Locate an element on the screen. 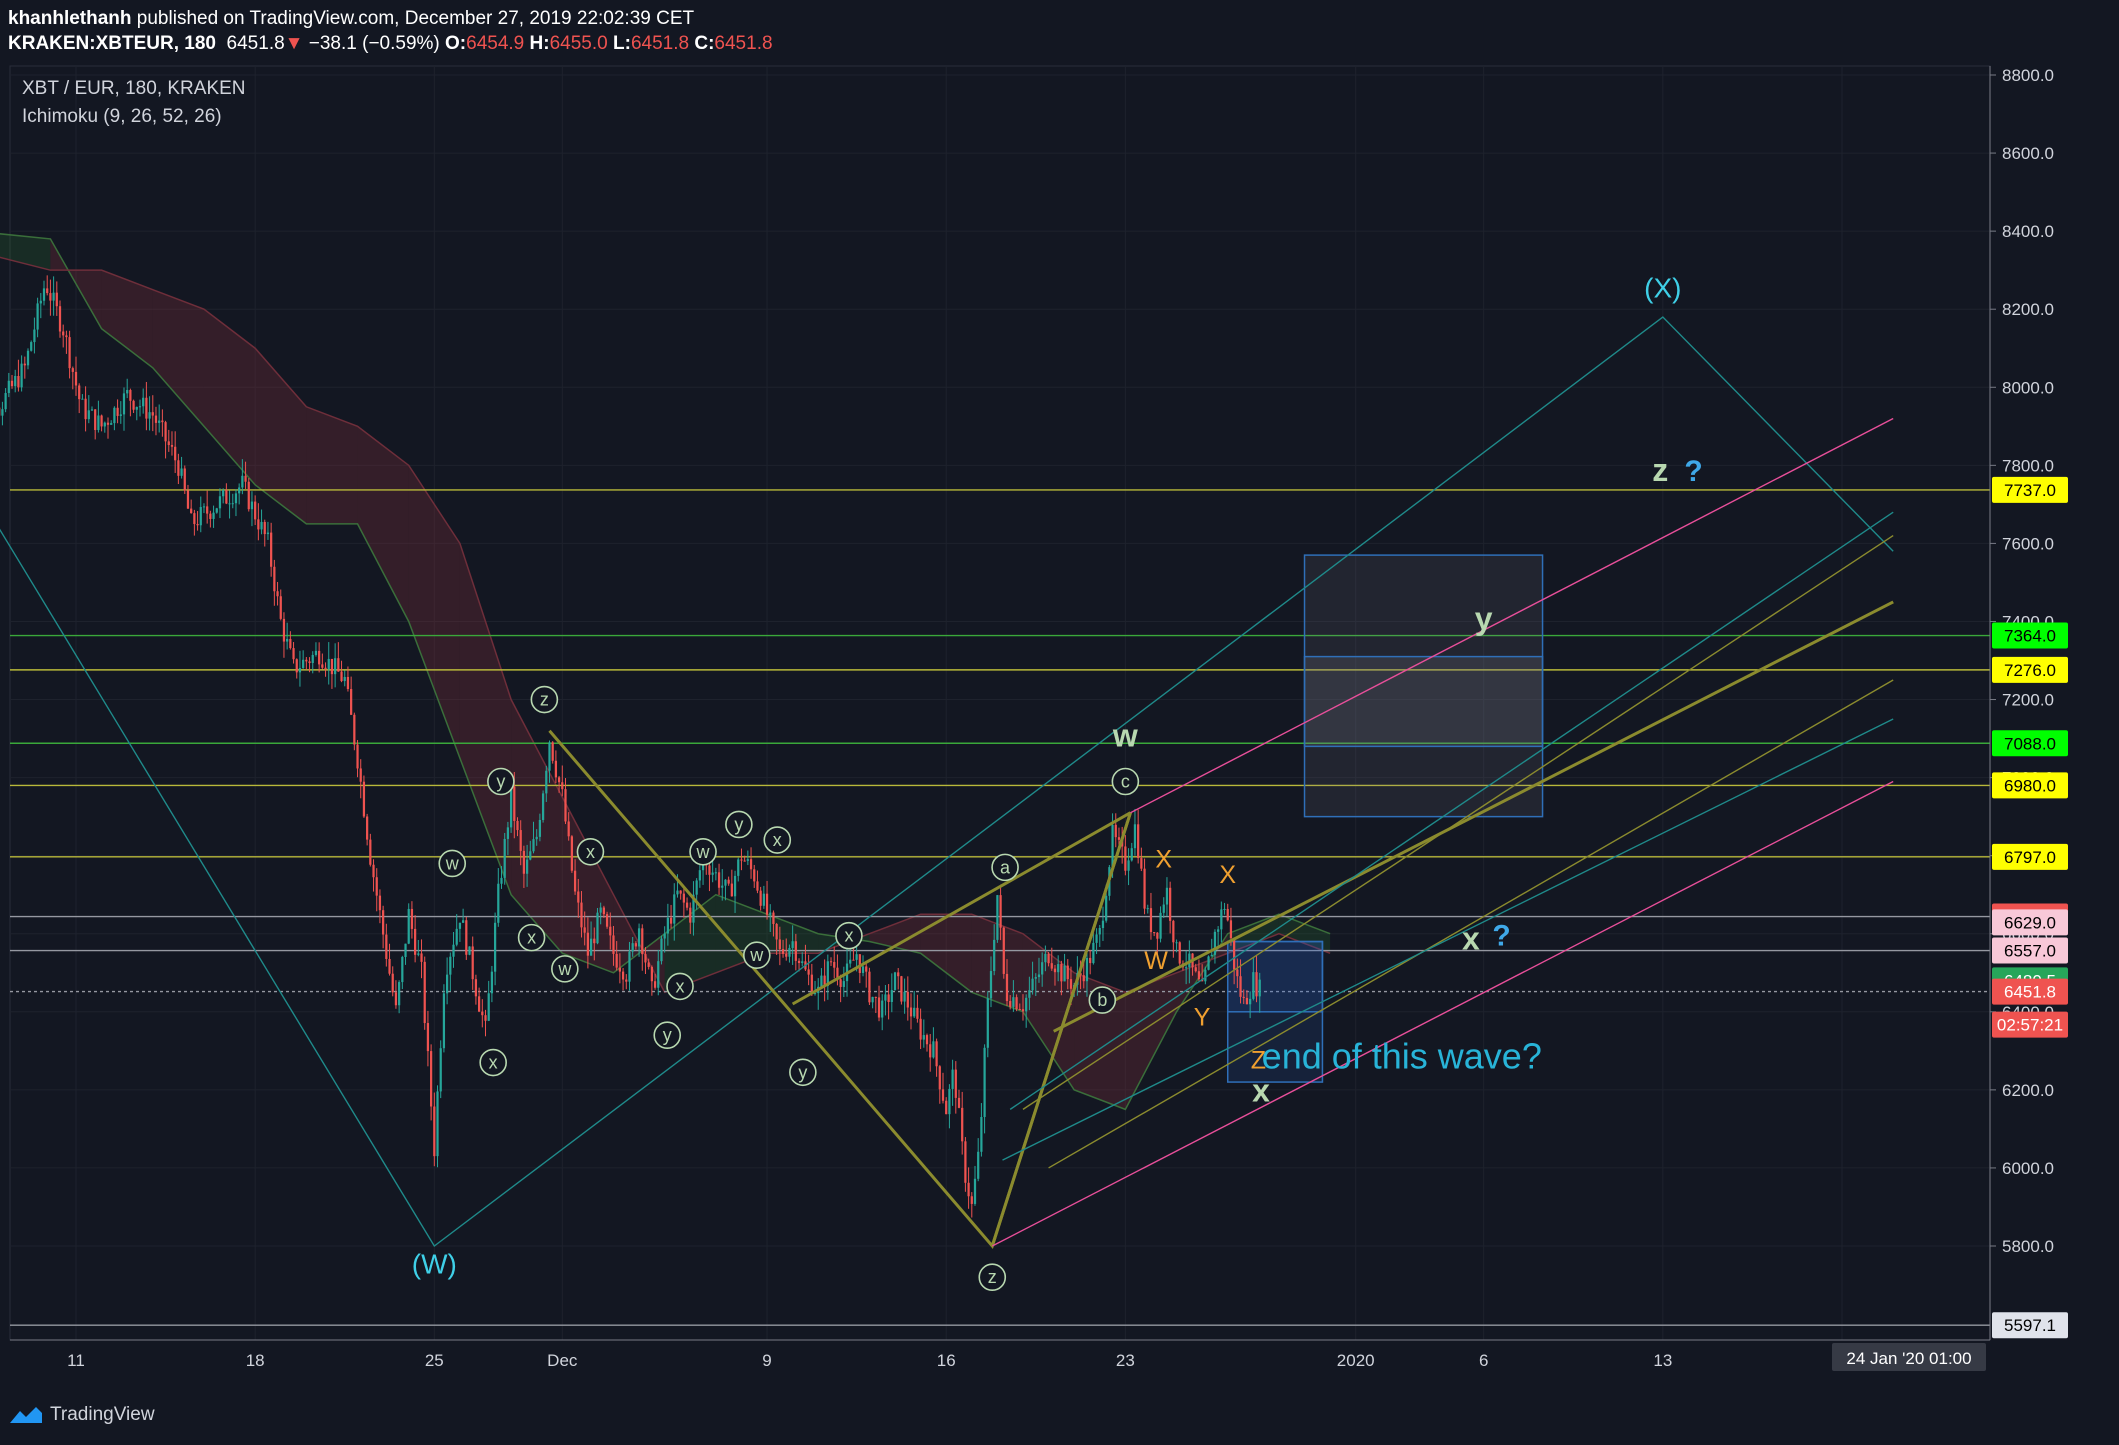 The height and width of the screenshot is (1445, 2119). wave-annotation: (W) is located at coordinates (434, 1263).